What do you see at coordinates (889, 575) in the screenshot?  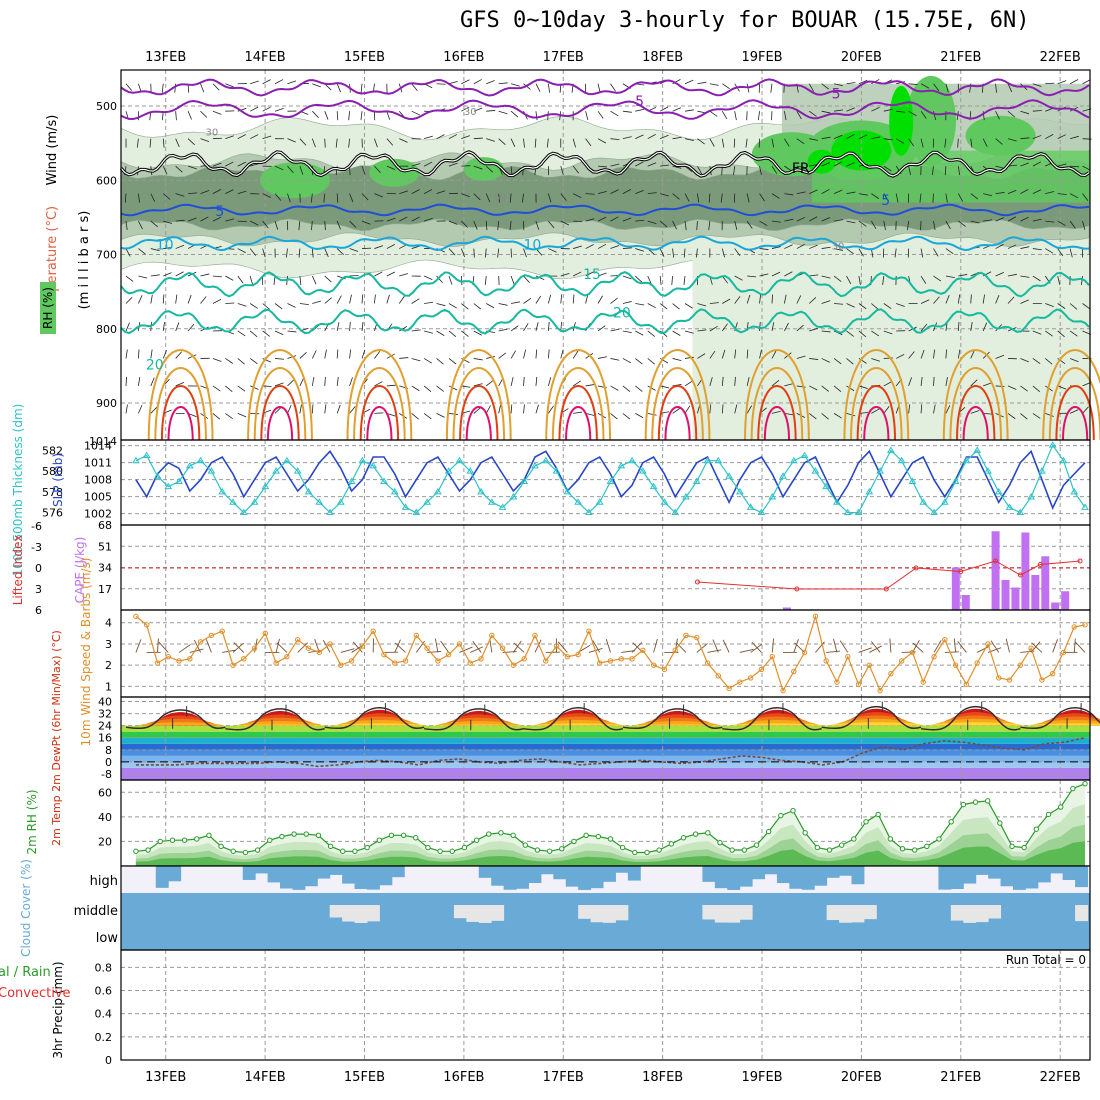 I see `li-series-line` at bounding box center [889, 575].